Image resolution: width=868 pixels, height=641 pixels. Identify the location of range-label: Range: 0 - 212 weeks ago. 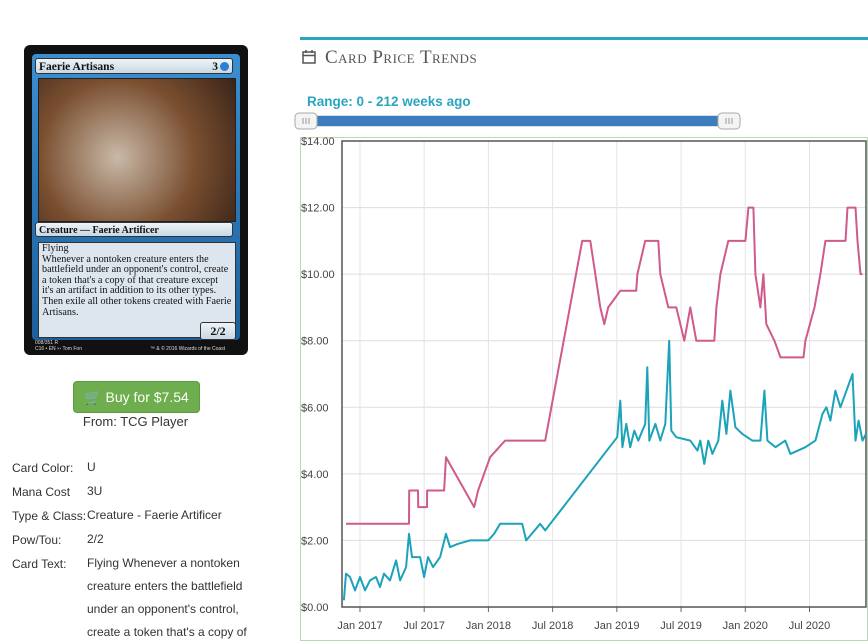
(389, 101).